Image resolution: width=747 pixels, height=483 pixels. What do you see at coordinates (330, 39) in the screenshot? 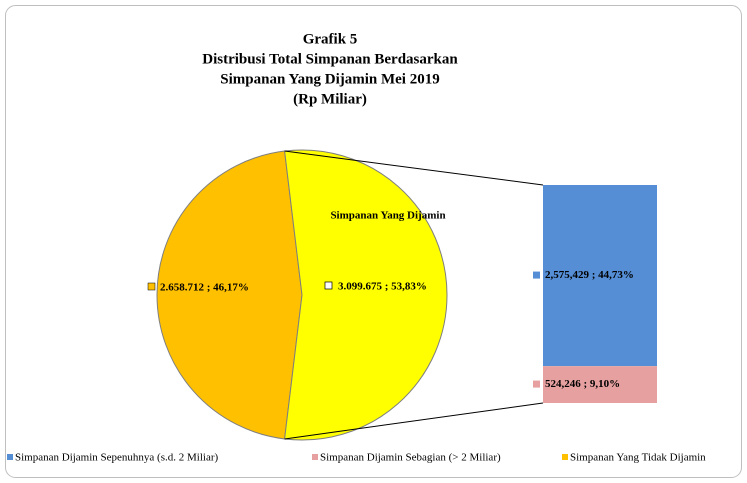
I see `chart-title: Grafik 5` at bounding box center [330, 39].